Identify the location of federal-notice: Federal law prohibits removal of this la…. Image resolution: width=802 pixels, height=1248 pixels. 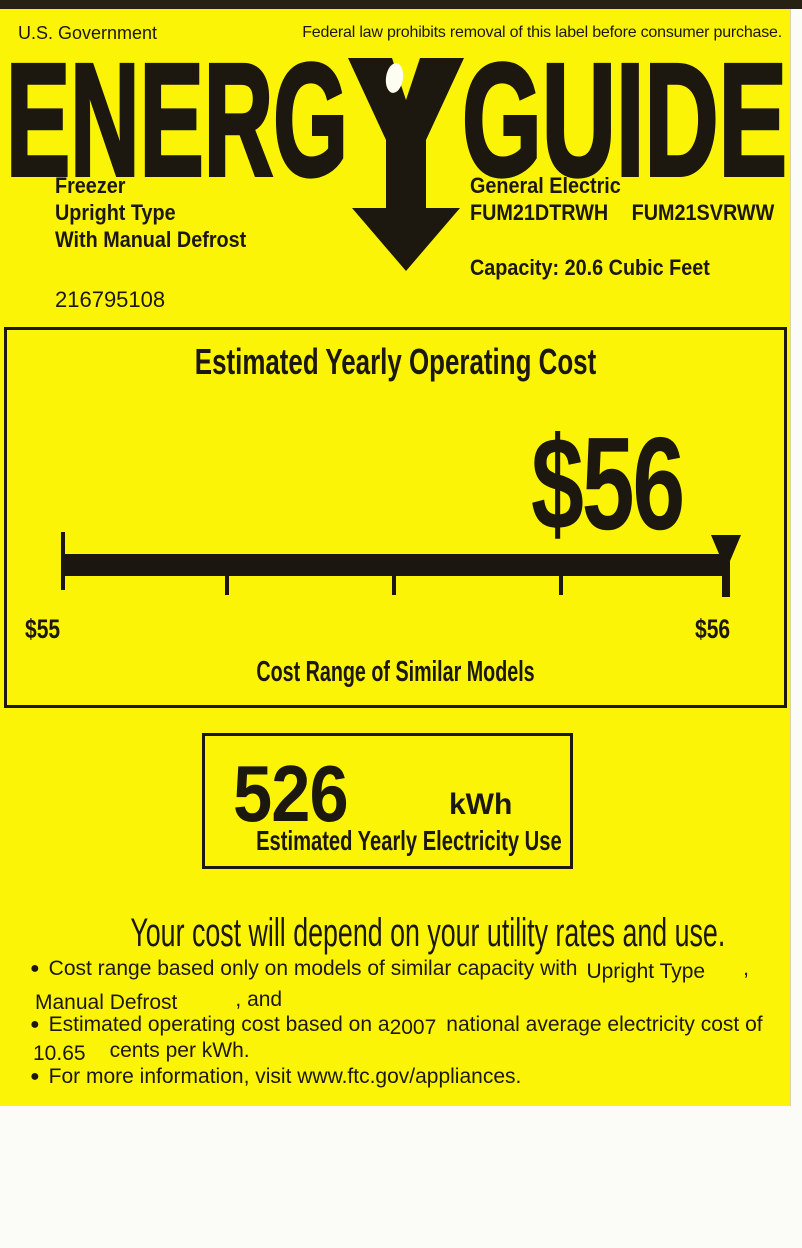
(542, 32).